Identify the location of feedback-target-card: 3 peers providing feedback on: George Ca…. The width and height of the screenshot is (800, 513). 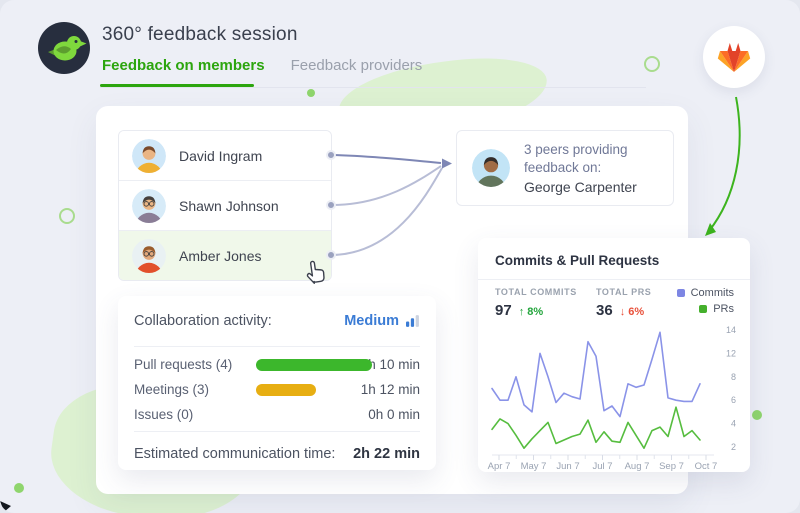
(565, 168).